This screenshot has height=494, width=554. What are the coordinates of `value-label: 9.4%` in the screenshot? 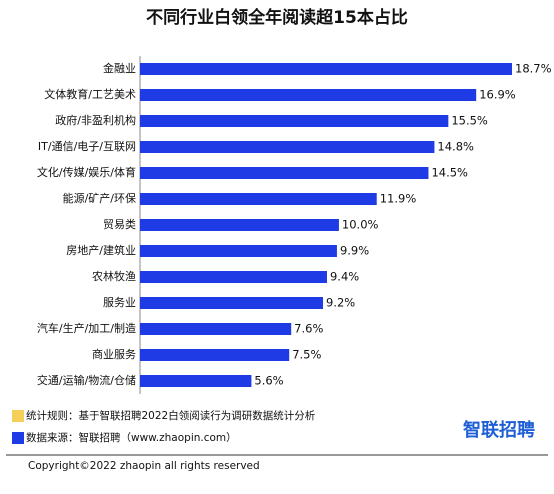 It's located at (344, 277).